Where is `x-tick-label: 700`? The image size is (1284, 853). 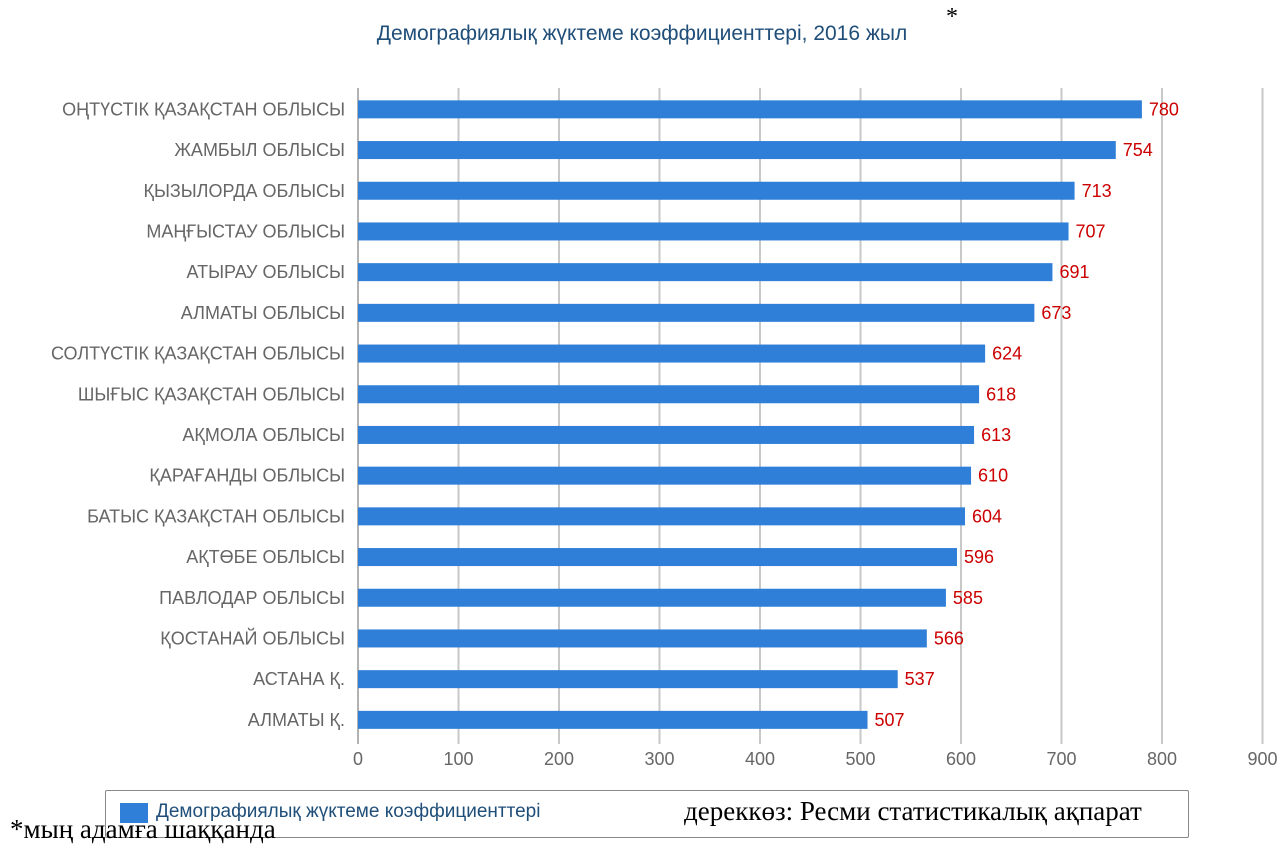
x-tick-label: 700 is located at coordinates (1061, 759).